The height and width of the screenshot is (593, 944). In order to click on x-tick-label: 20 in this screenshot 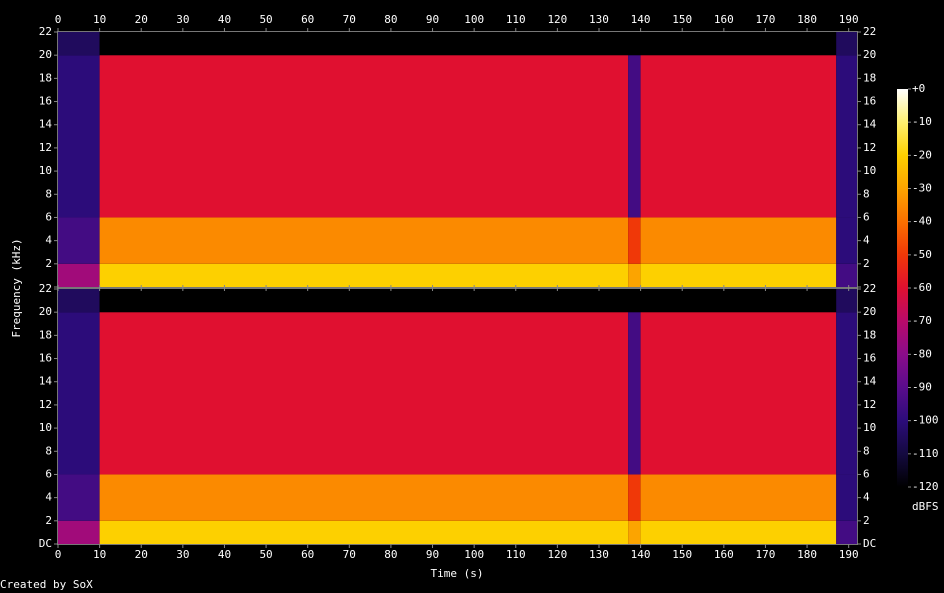, I will do `click(141, 19)`.